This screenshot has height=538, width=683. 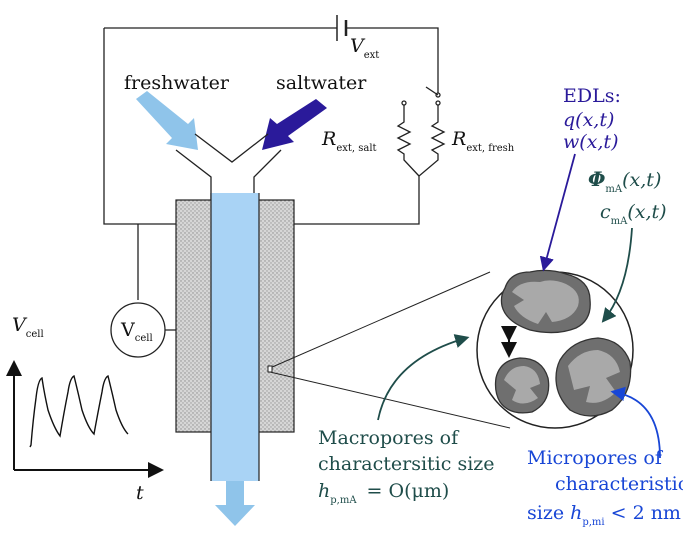 I want to click on resistor-fresh, so click(x=432, y=152).